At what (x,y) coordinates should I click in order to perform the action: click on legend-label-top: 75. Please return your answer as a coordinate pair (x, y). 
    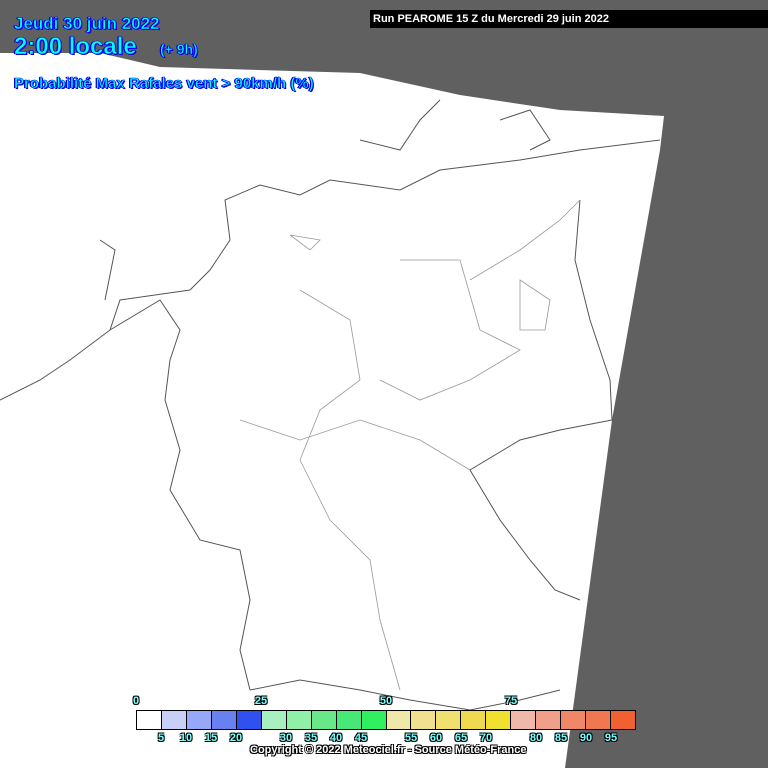
    Looking at the image, I should click on (511, 701).